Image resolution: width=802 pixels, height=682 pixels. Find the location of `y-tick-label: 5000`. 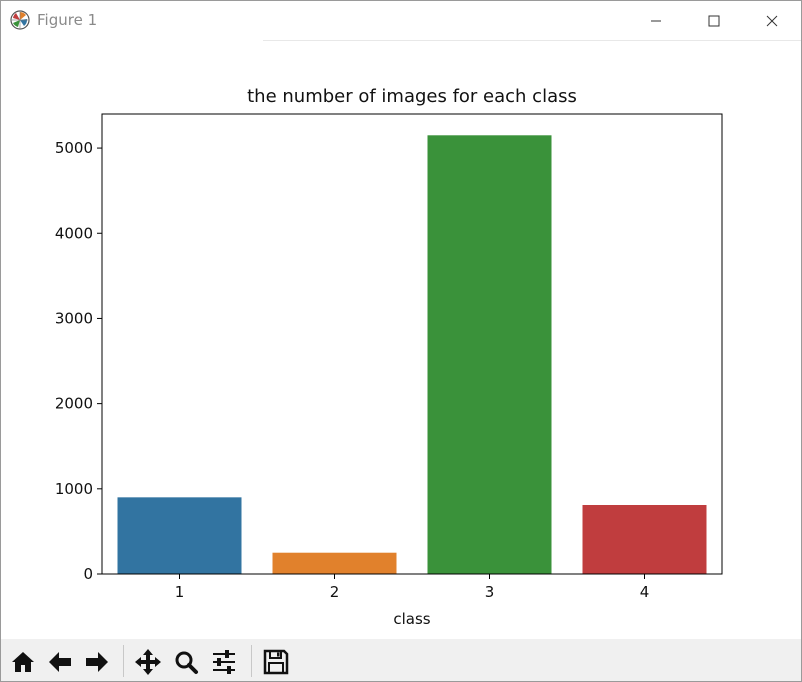

y-tick-label: 5000 is located at coordinates (74, 148).